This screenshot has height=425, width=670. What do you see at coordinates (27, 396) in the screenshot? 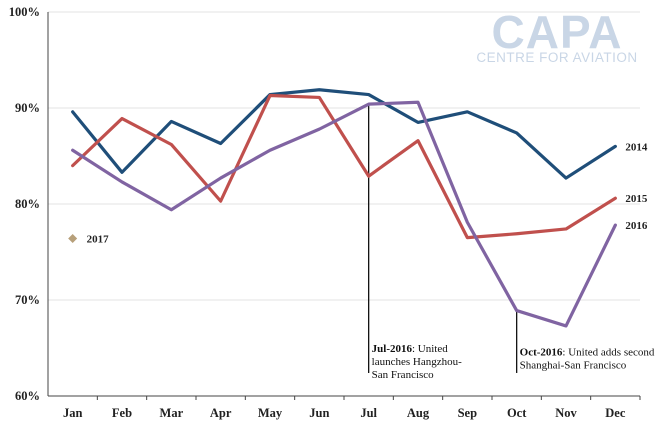
I see `y-tick-label: 60%` at bounding box center [27, 396].